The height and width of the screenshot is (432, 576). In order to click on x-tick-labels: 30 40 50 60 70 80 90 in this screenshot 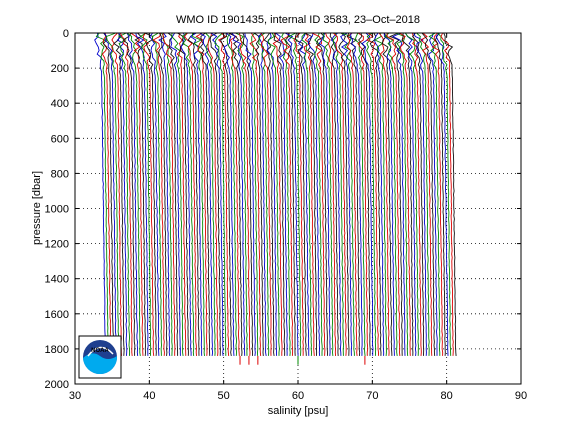, I will do `click(298, 396)`.